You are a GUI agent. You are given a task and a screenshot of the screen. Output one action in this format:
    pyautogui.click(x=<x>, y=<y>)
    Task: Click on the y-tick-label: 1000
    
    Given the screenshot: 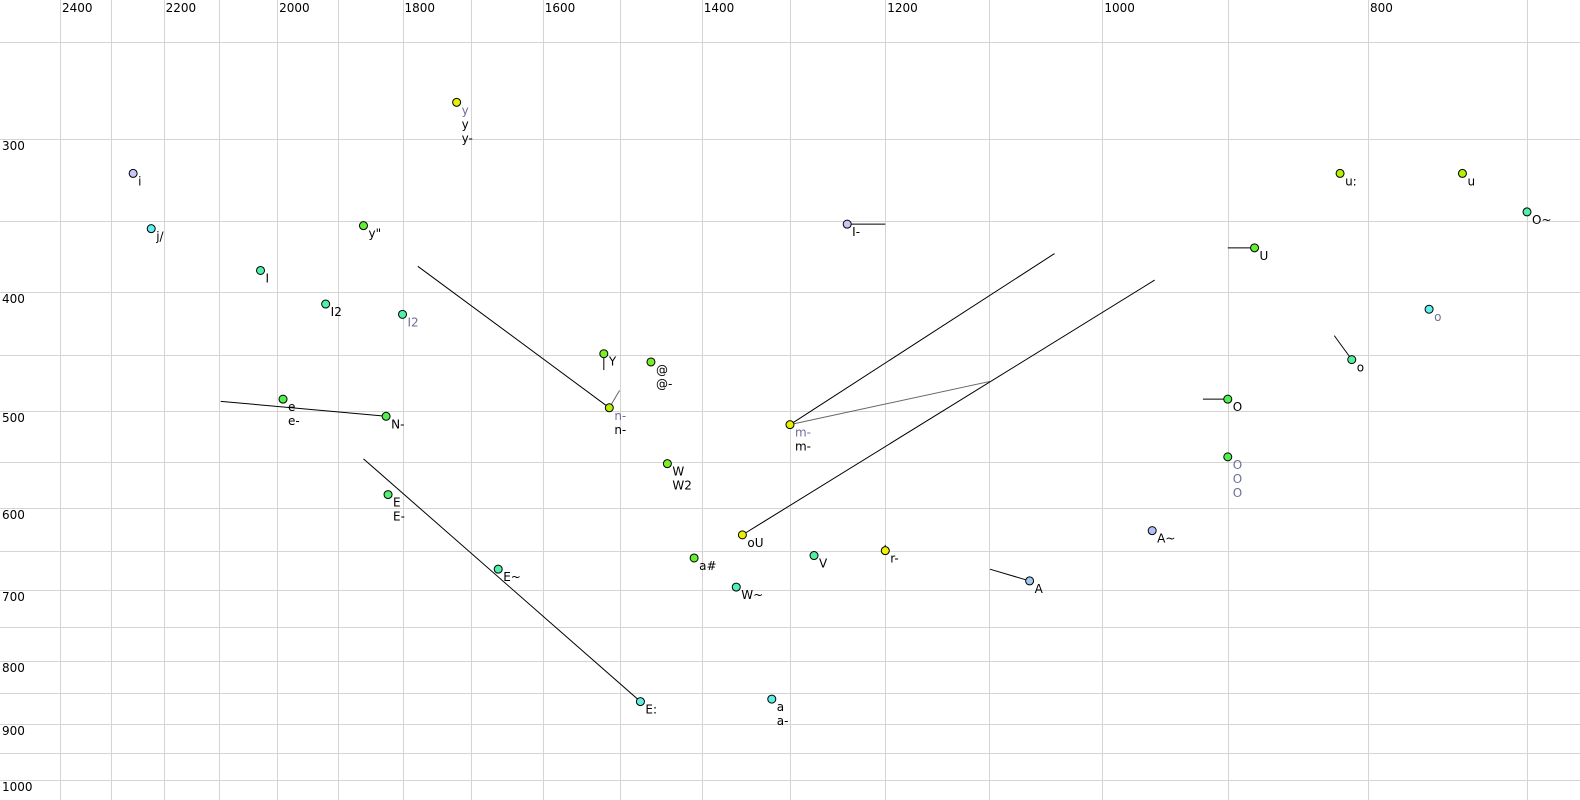 What is the action you would take?
    pyautogui.click(x=17, y=787)
    